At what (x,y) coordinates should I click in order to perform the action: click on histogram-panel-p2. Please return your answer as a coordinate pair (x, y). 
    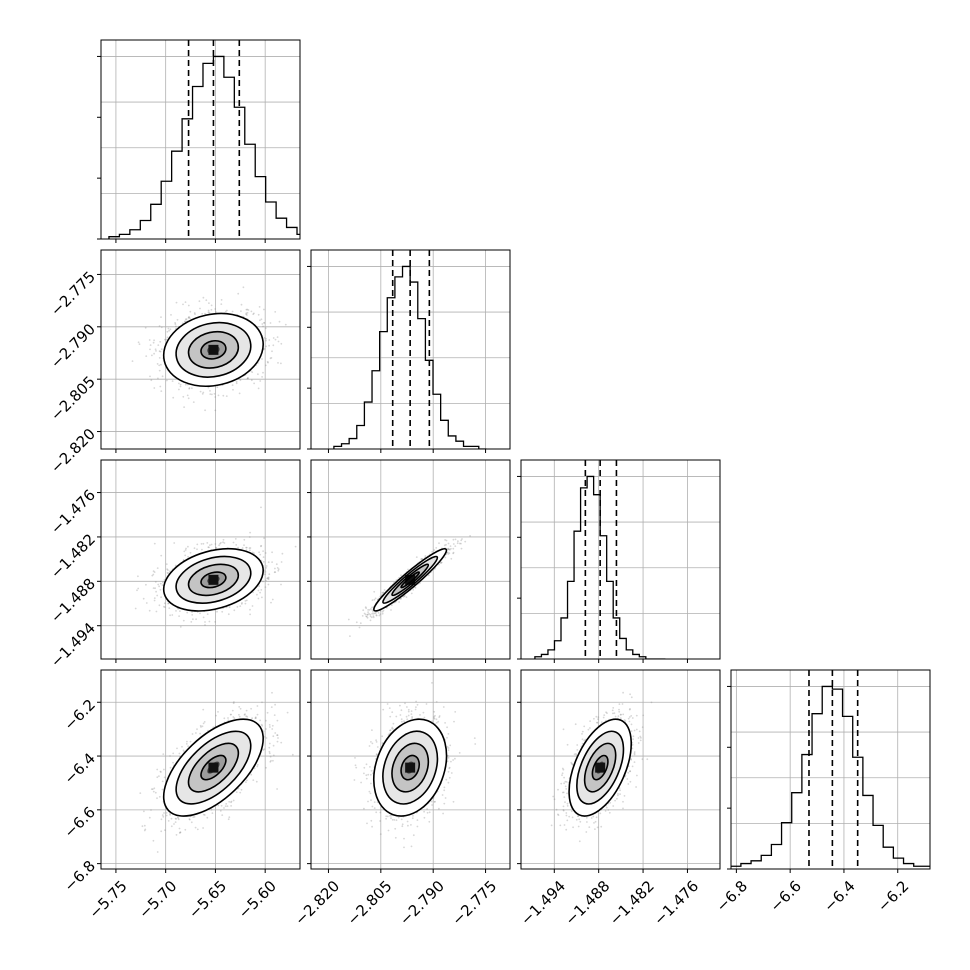
    Looking at the image, I should click on (410, 349).